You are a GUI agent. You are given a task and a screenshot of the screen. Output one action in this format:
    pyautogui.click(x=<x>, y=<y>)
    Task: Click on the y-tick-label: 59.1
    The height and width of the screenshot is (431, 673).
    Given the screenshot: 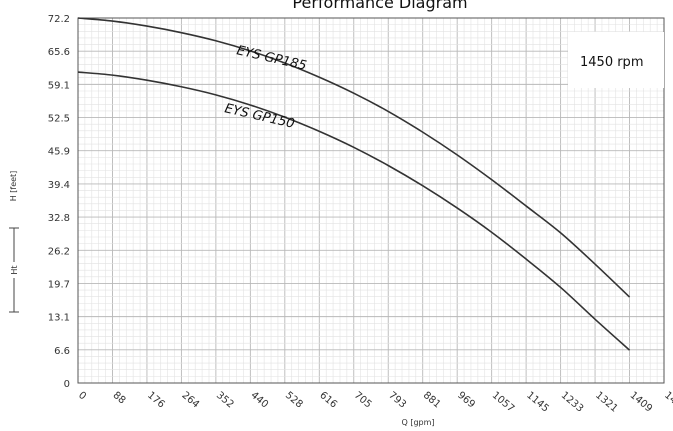 What is the action you would take?
    pyautogui.click(x=59, y=85)
    